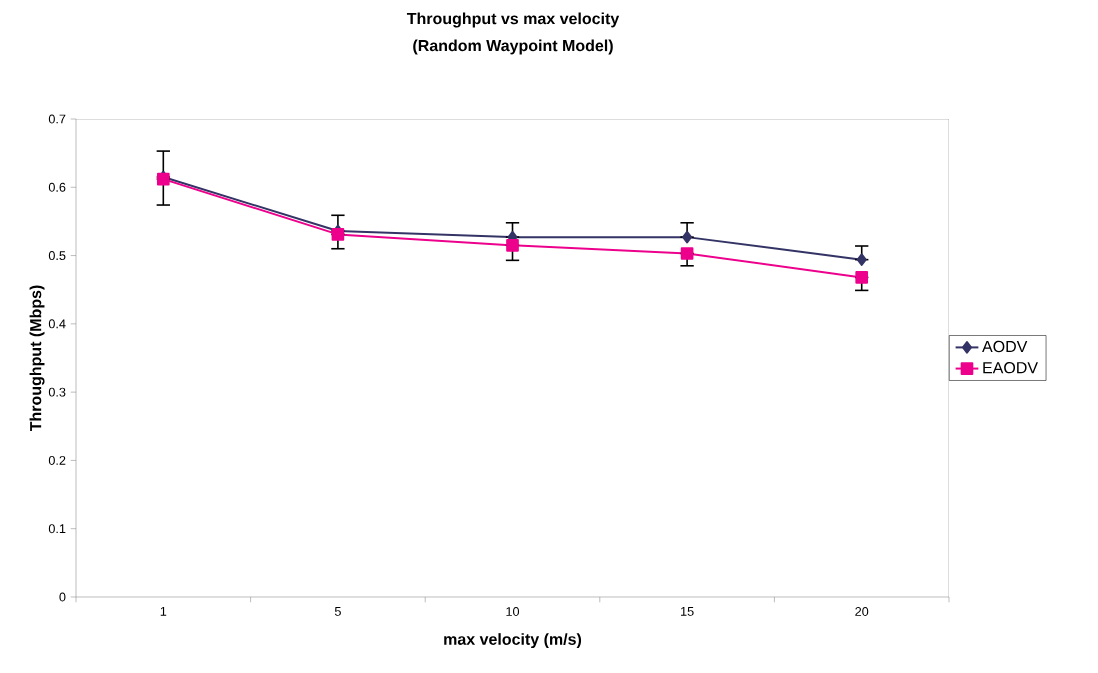 This screenshot has height=673, width=1098. What do you see at coordinates (687, 611) in the screenshot?
I see `x-tick-label: 15` at bounding box center [687, 611].